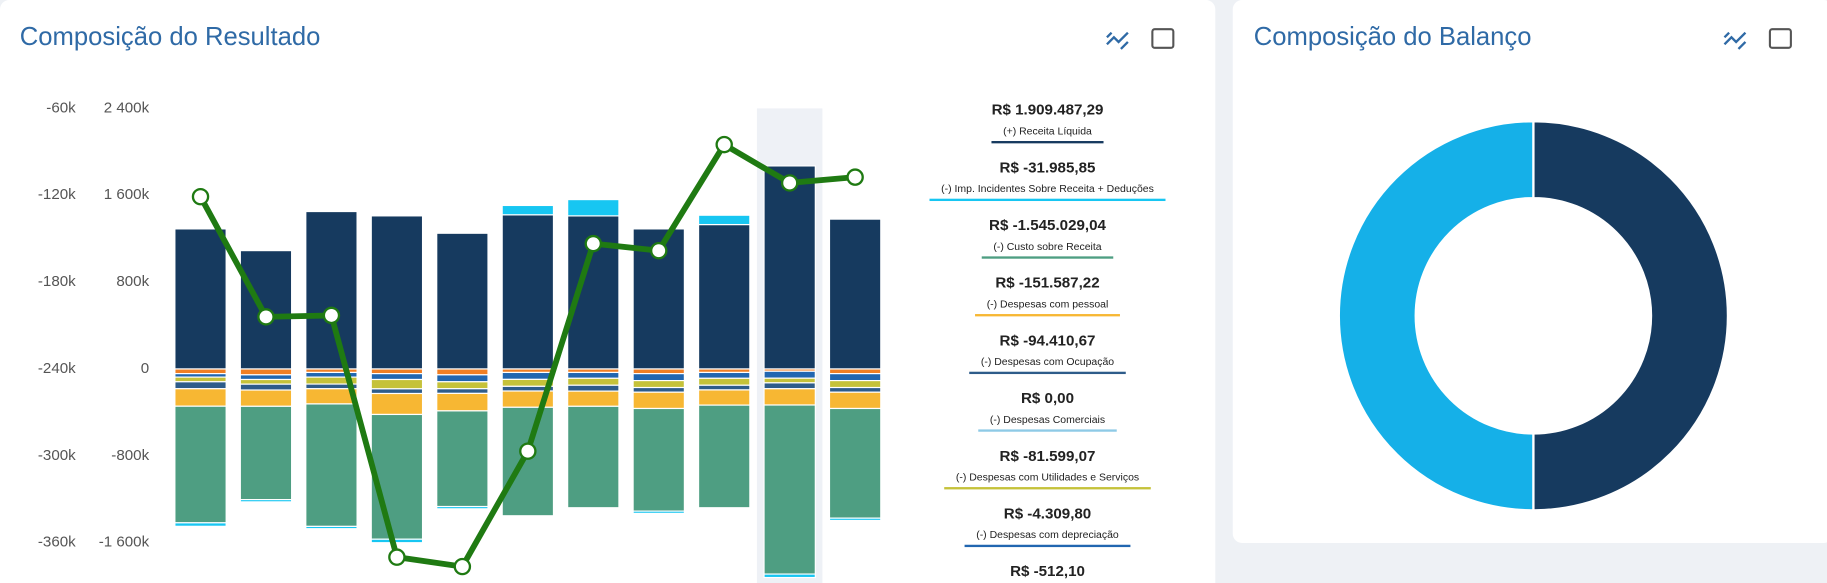 Image resolution: width=1827 pixels, height=583 pixels. What do you see at coordinates (1047, 362) in the screenshot?
I see `legend-name: (-) Despesas com Ocupação` at bounding box center [1047, 362].